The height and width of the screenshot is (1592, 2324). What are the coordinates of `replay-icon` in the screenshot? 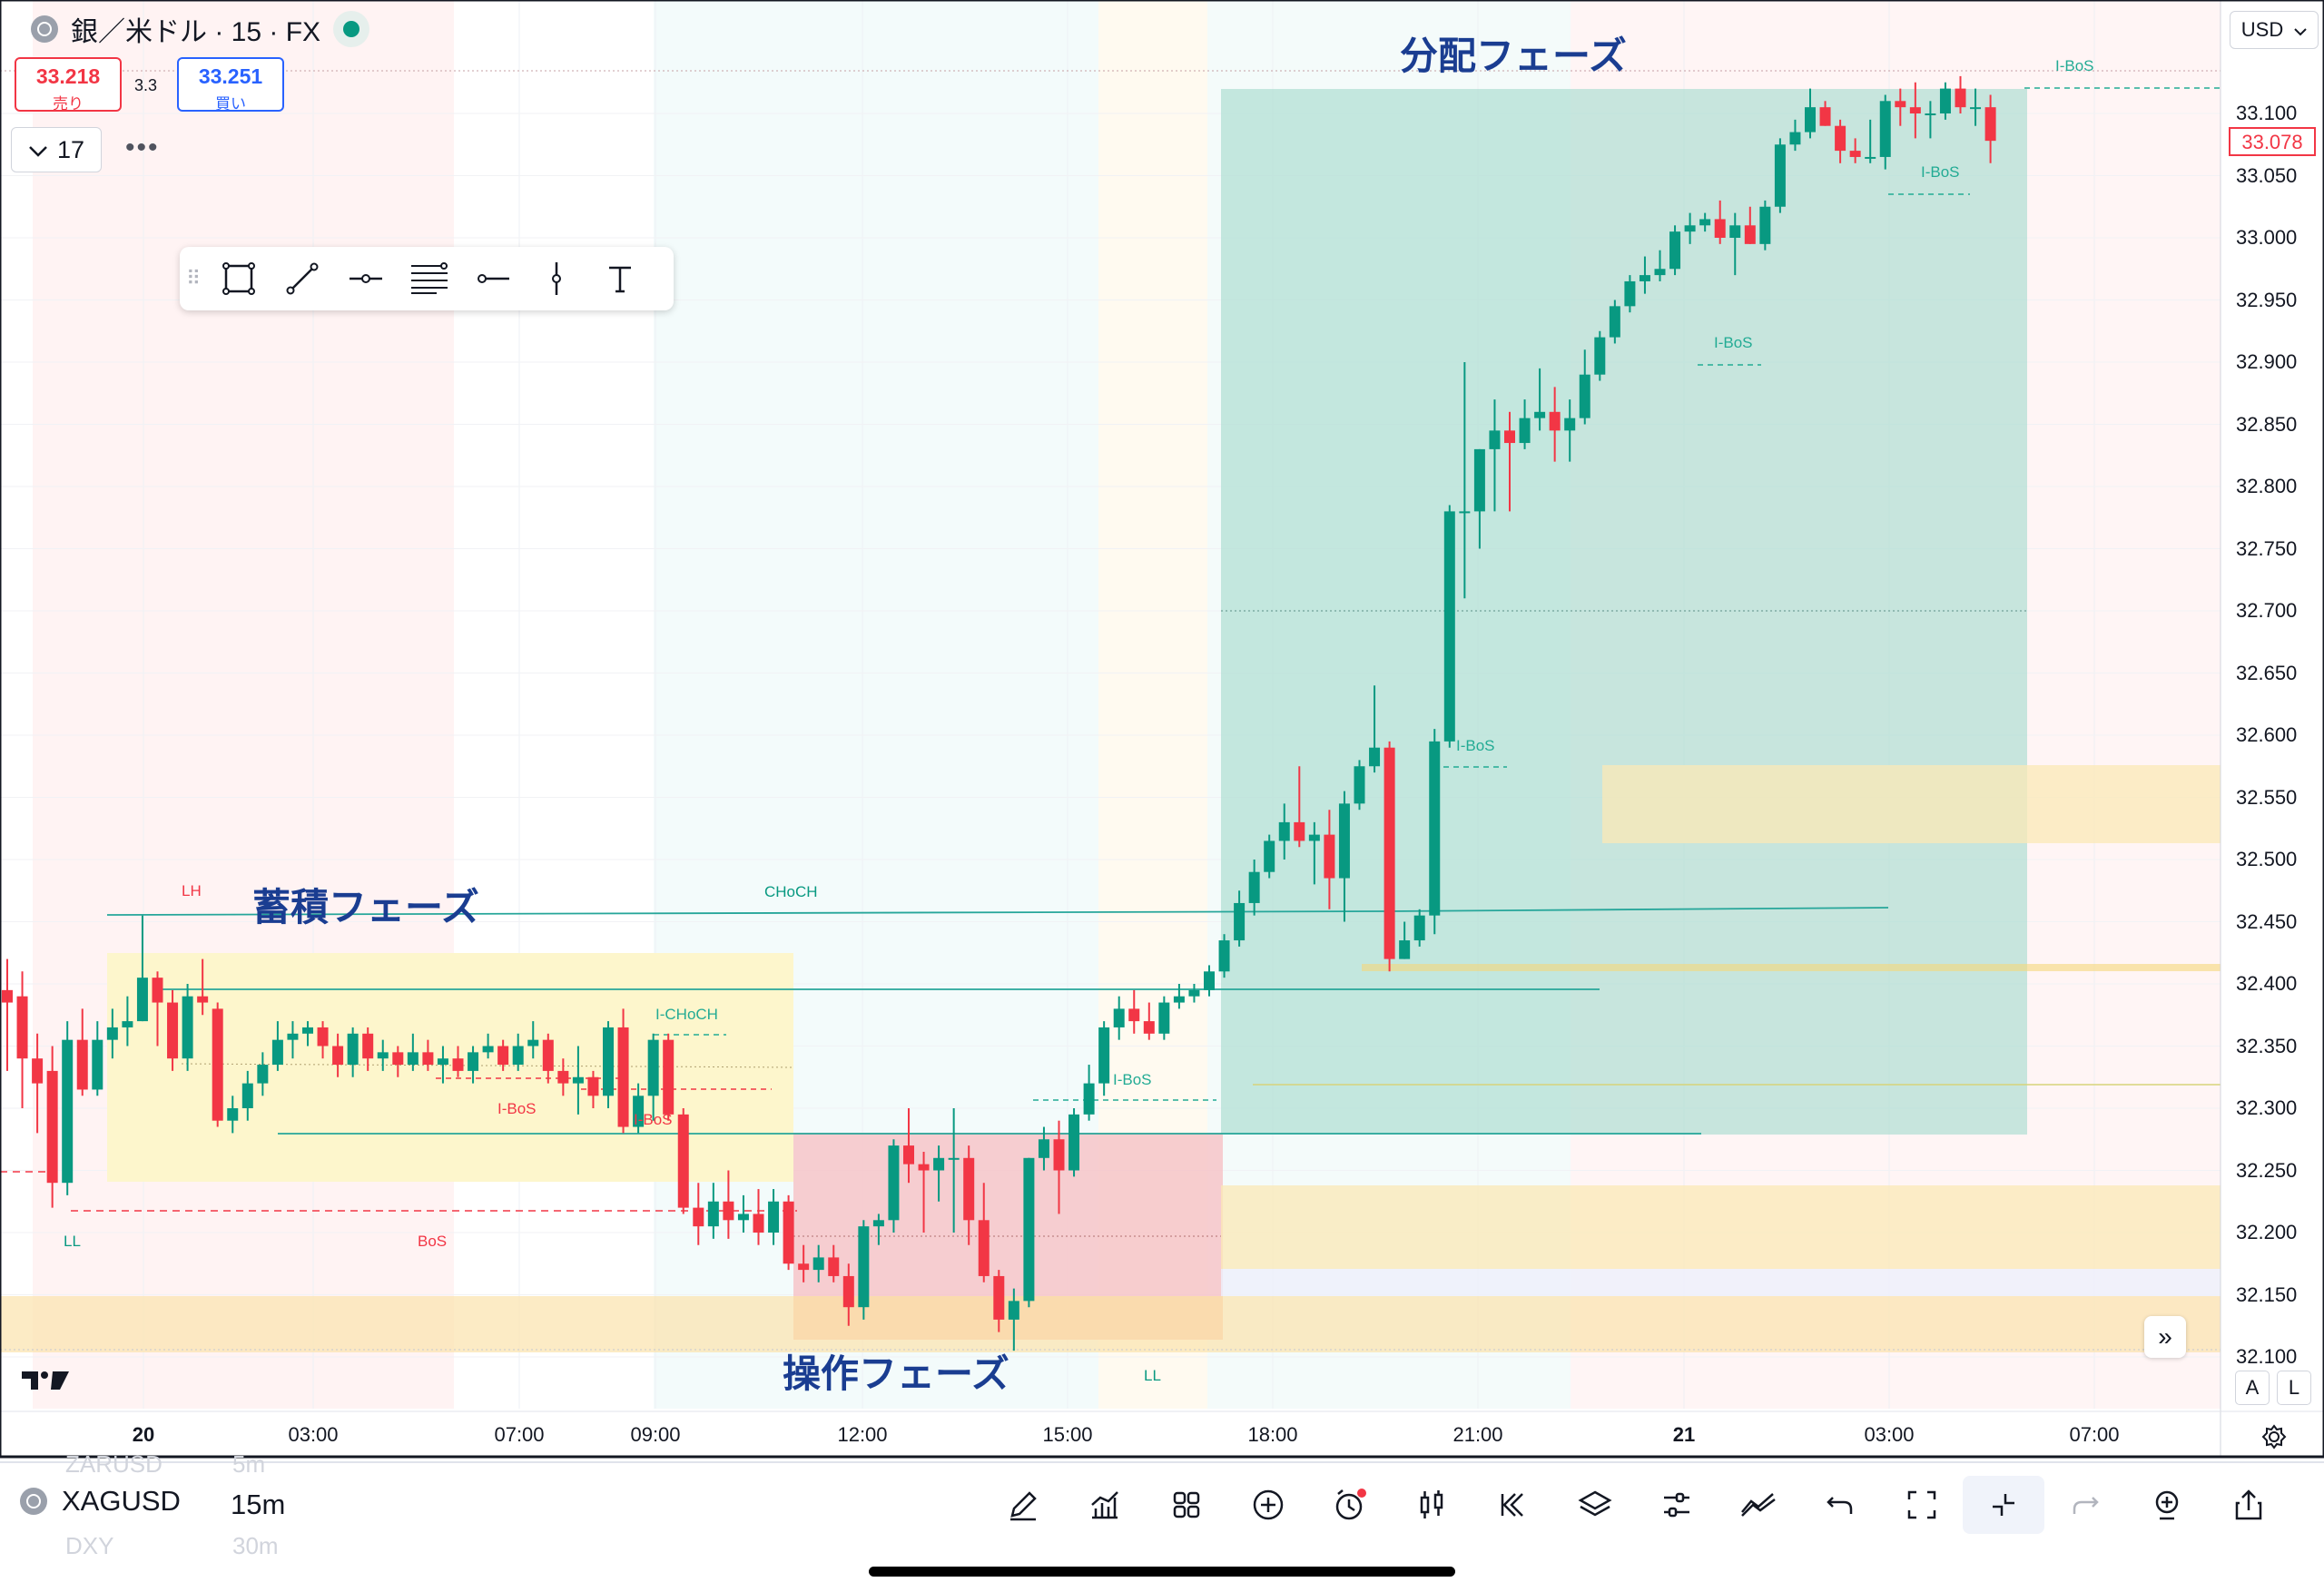 It's located at (1513, 1505).